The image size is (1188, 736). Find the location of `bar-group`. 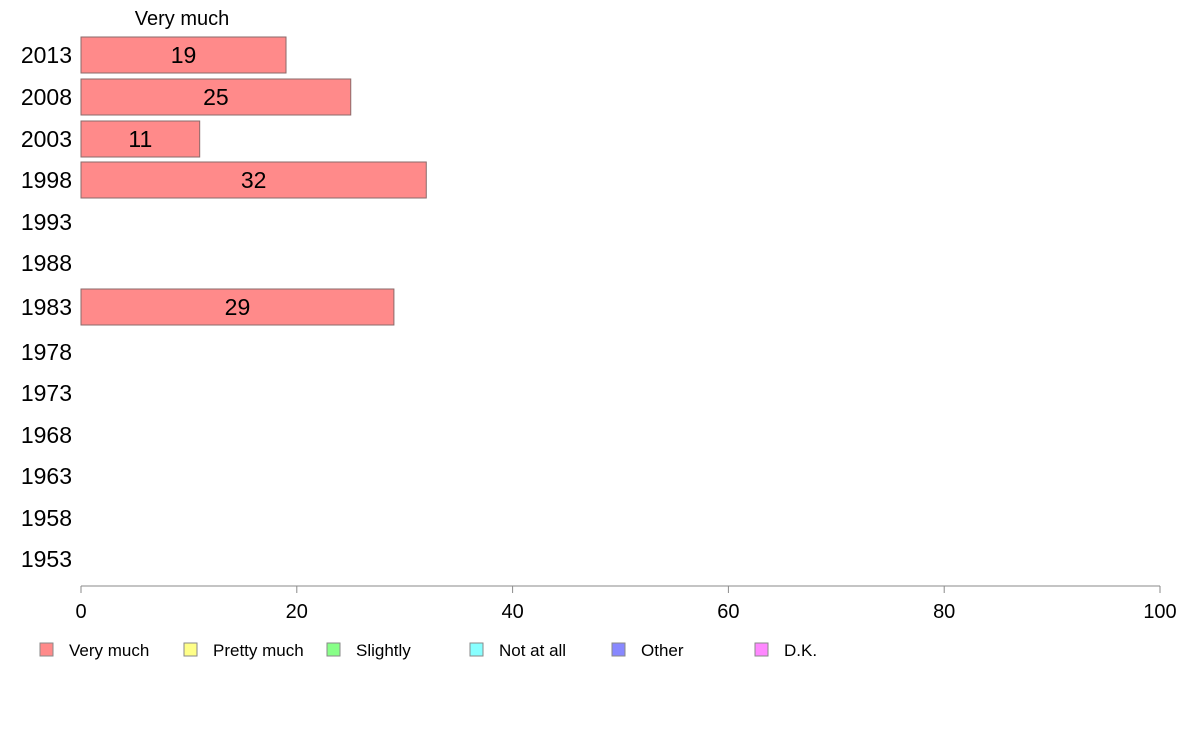

bar-group is located at coordinates (253, 181).